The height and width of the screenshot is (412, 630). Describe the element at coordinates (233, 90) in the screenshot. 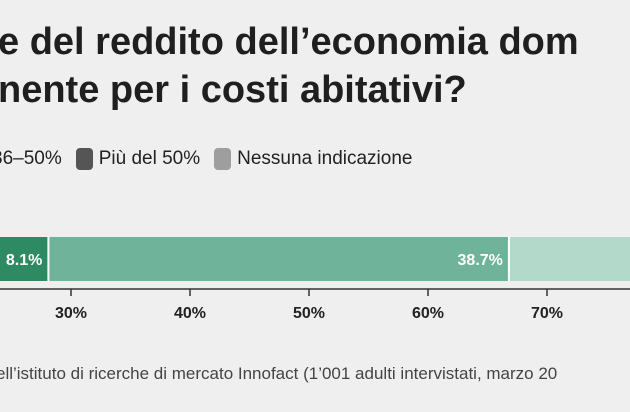

I see `title-line-2: nente per i costi abitativi?` at that location.